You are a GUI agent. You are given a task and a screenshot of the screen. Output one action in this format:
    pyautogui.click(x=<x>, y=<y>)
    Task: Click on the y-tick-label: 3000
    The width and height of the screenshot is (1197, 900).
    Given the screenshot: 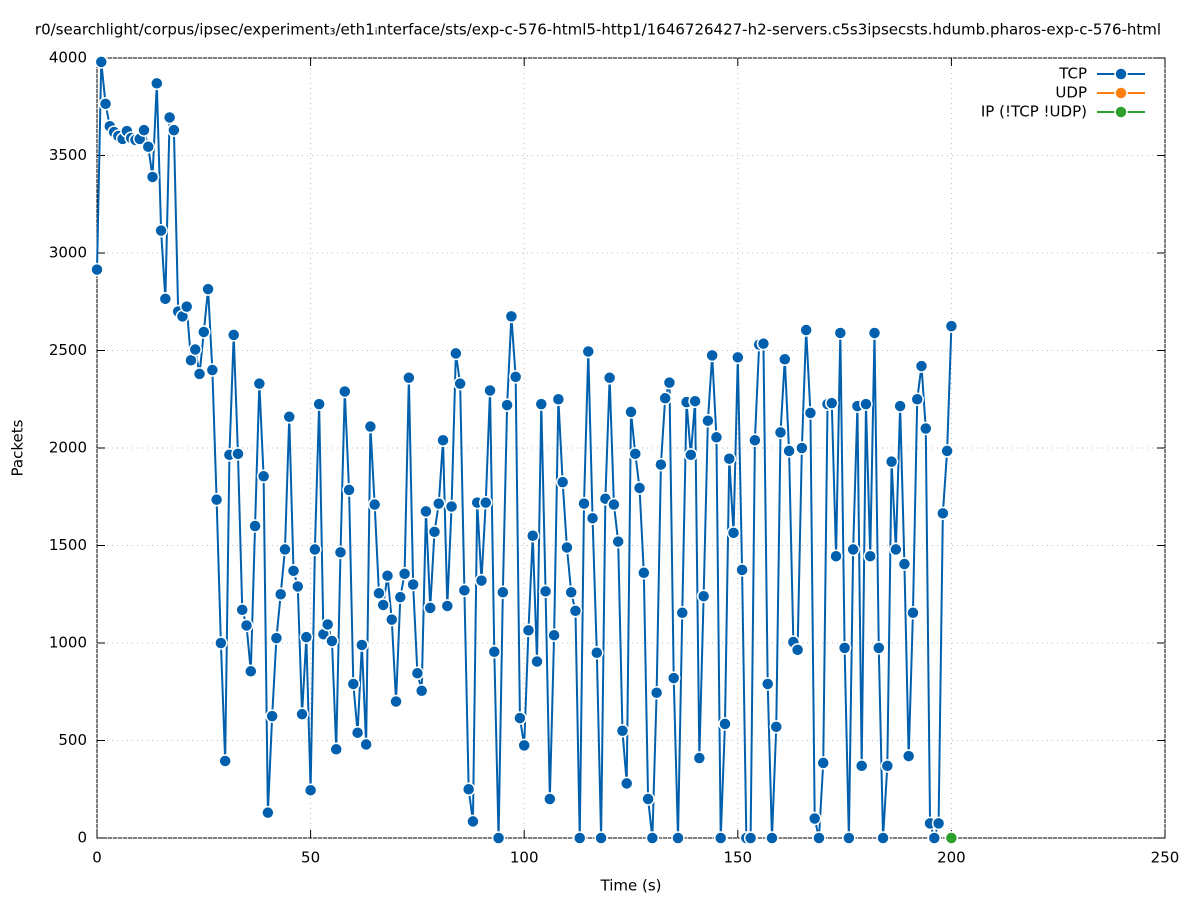 What is the action you would take?
    pyautogui.click(x=68, y=253)
    